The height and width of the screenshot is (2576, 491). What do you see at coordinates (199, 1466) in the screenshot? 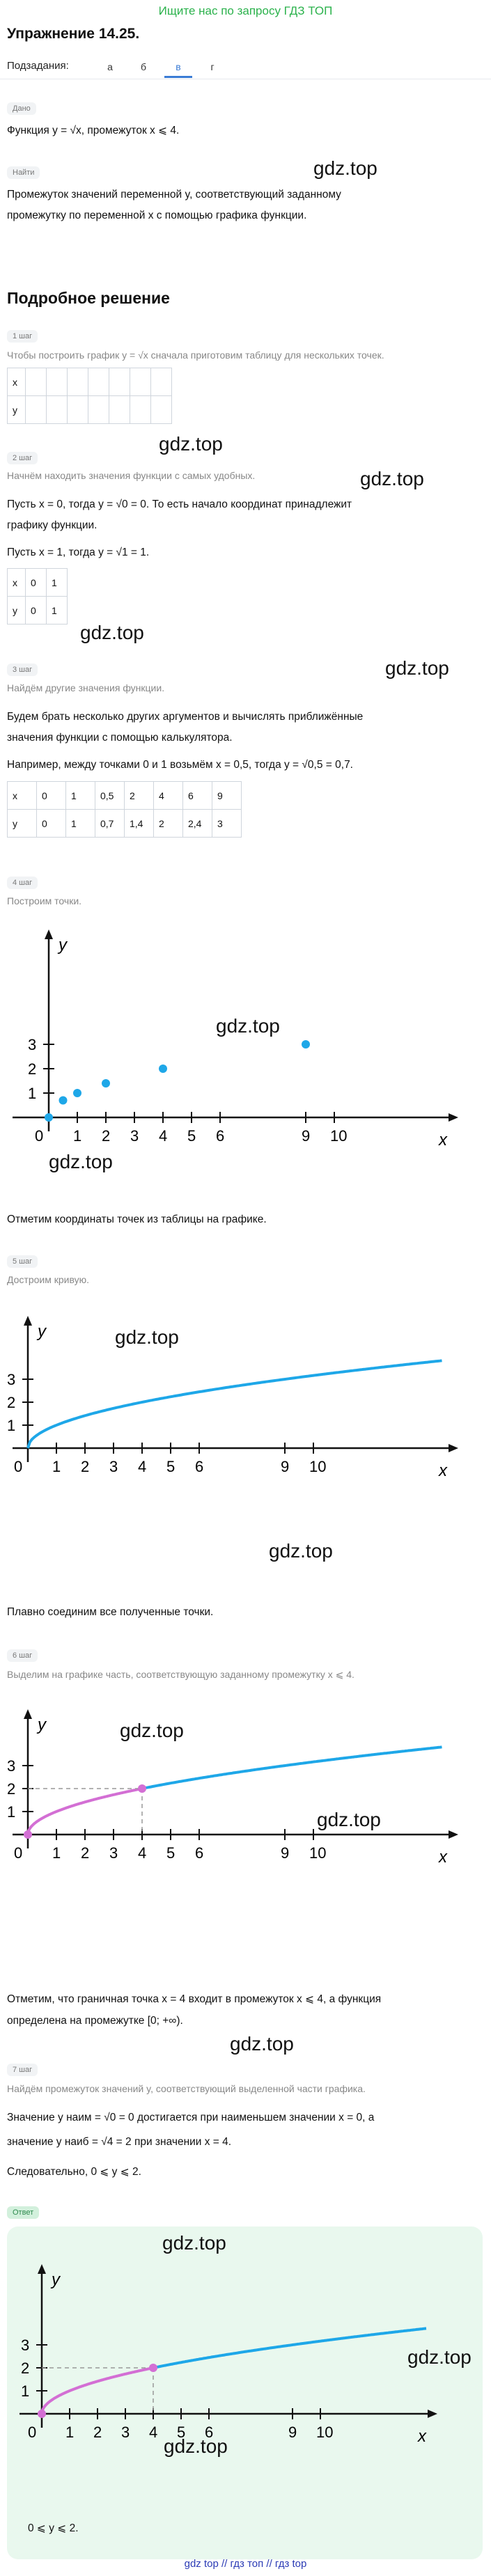
I see `x-tick-label: 6` at bounding box center [199, 1466].